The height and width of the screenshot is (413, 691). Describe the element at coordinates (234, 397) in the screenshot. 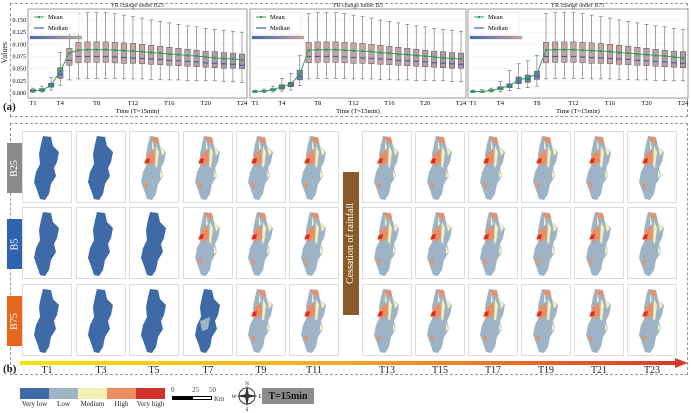

I see `compass-w: W` at that location.